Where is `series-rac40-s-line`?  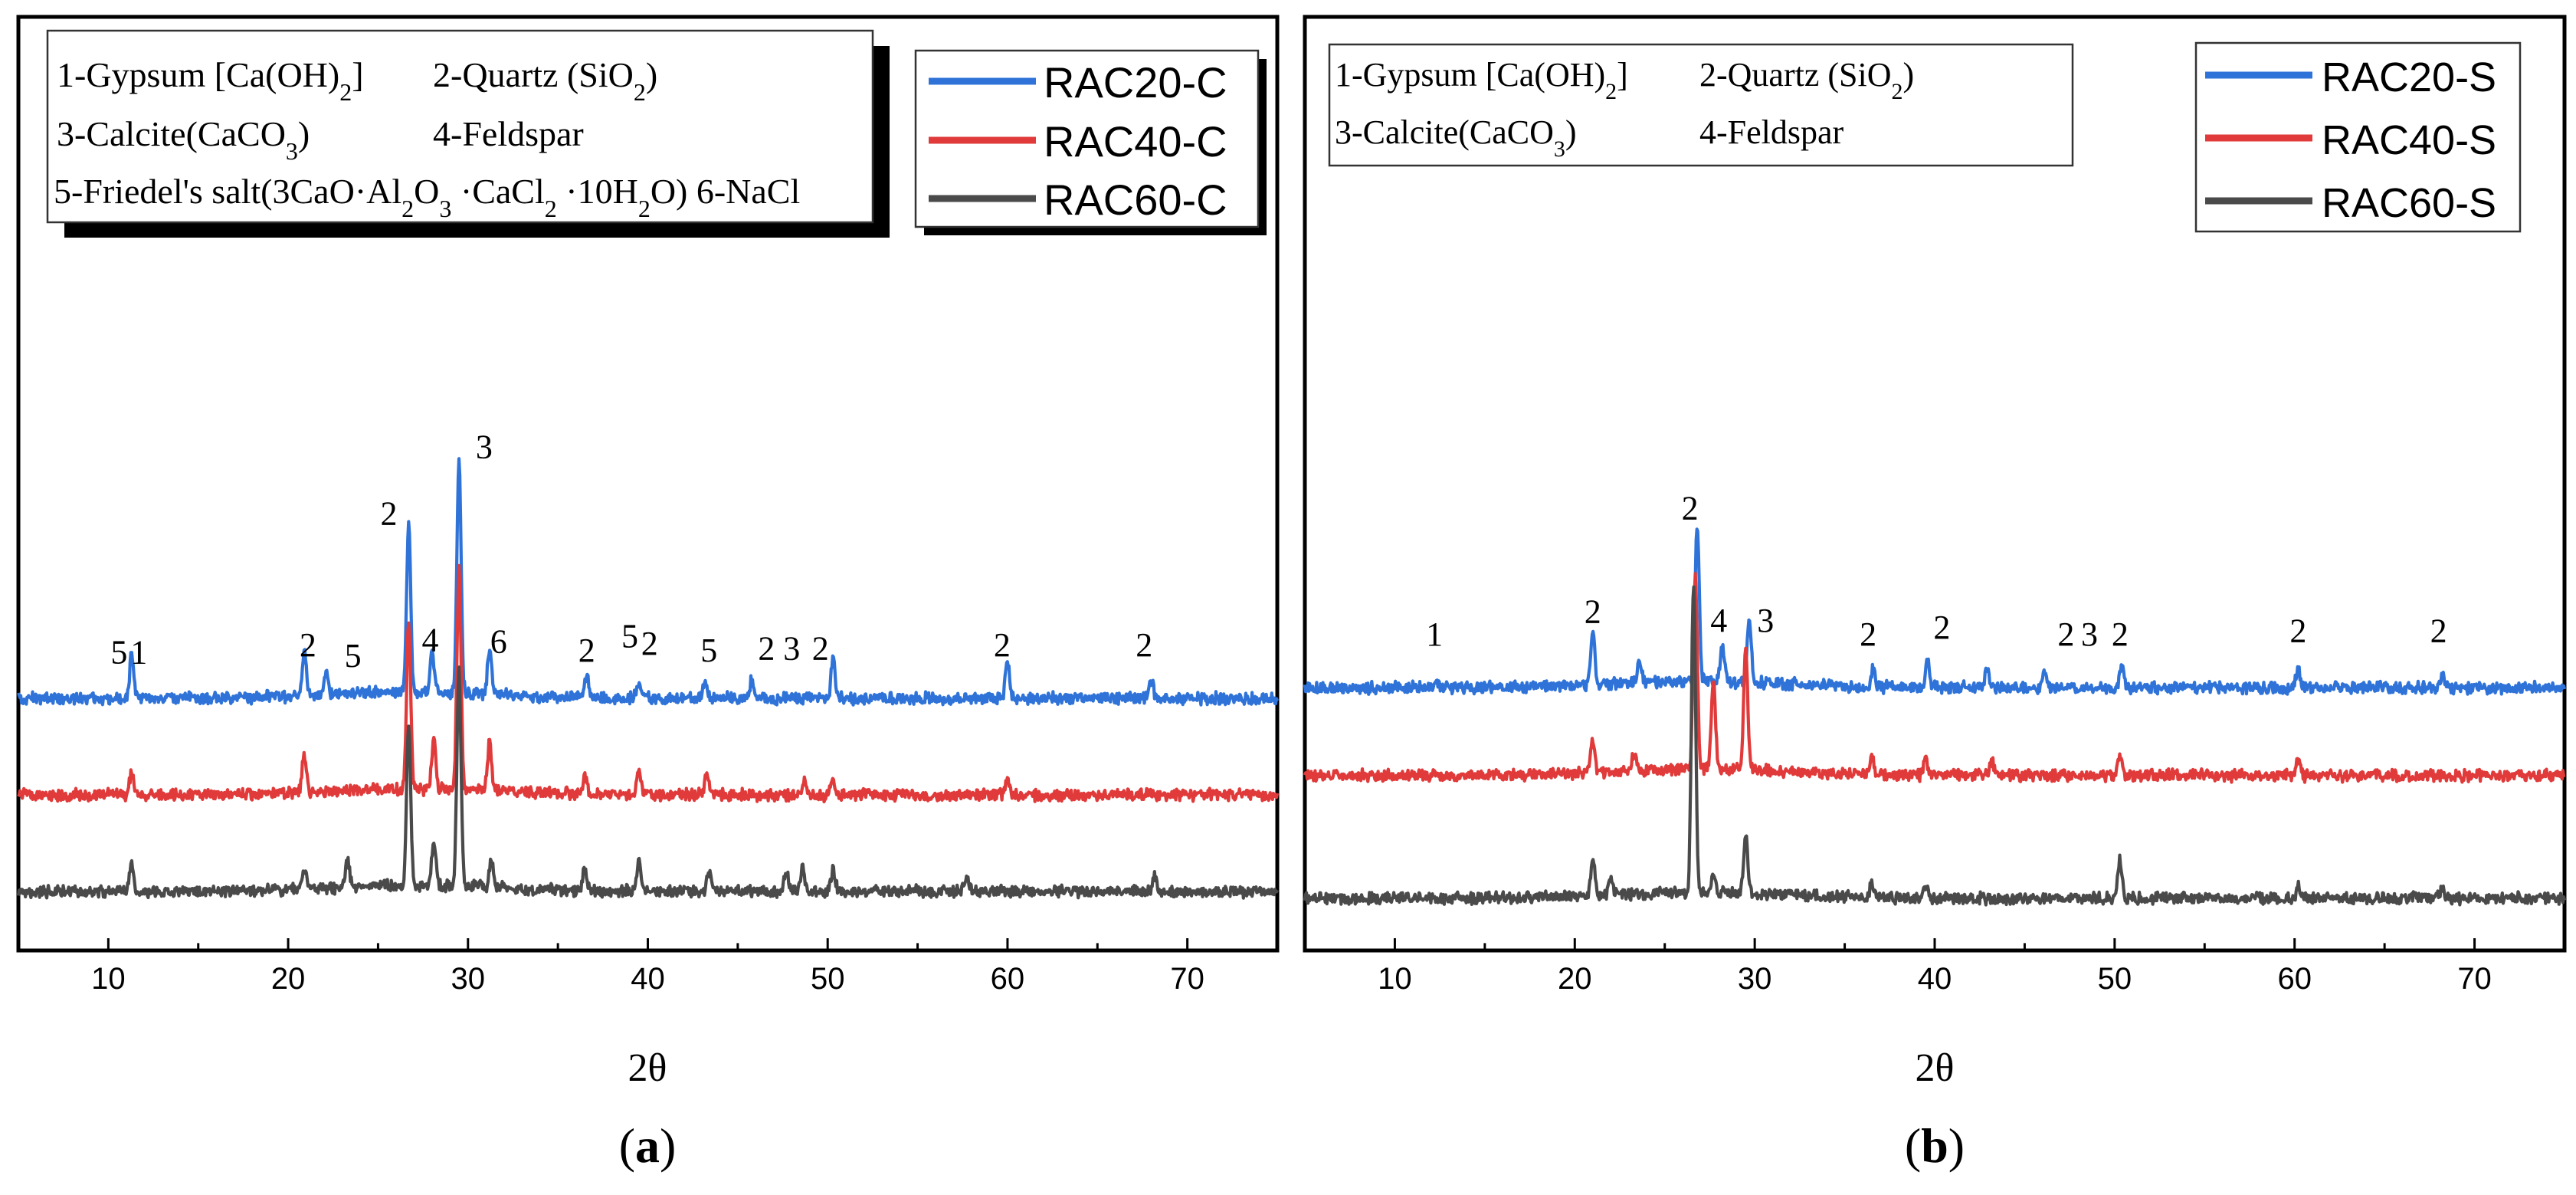 series-rac40-s-line is located at coordinates (1934, 678).